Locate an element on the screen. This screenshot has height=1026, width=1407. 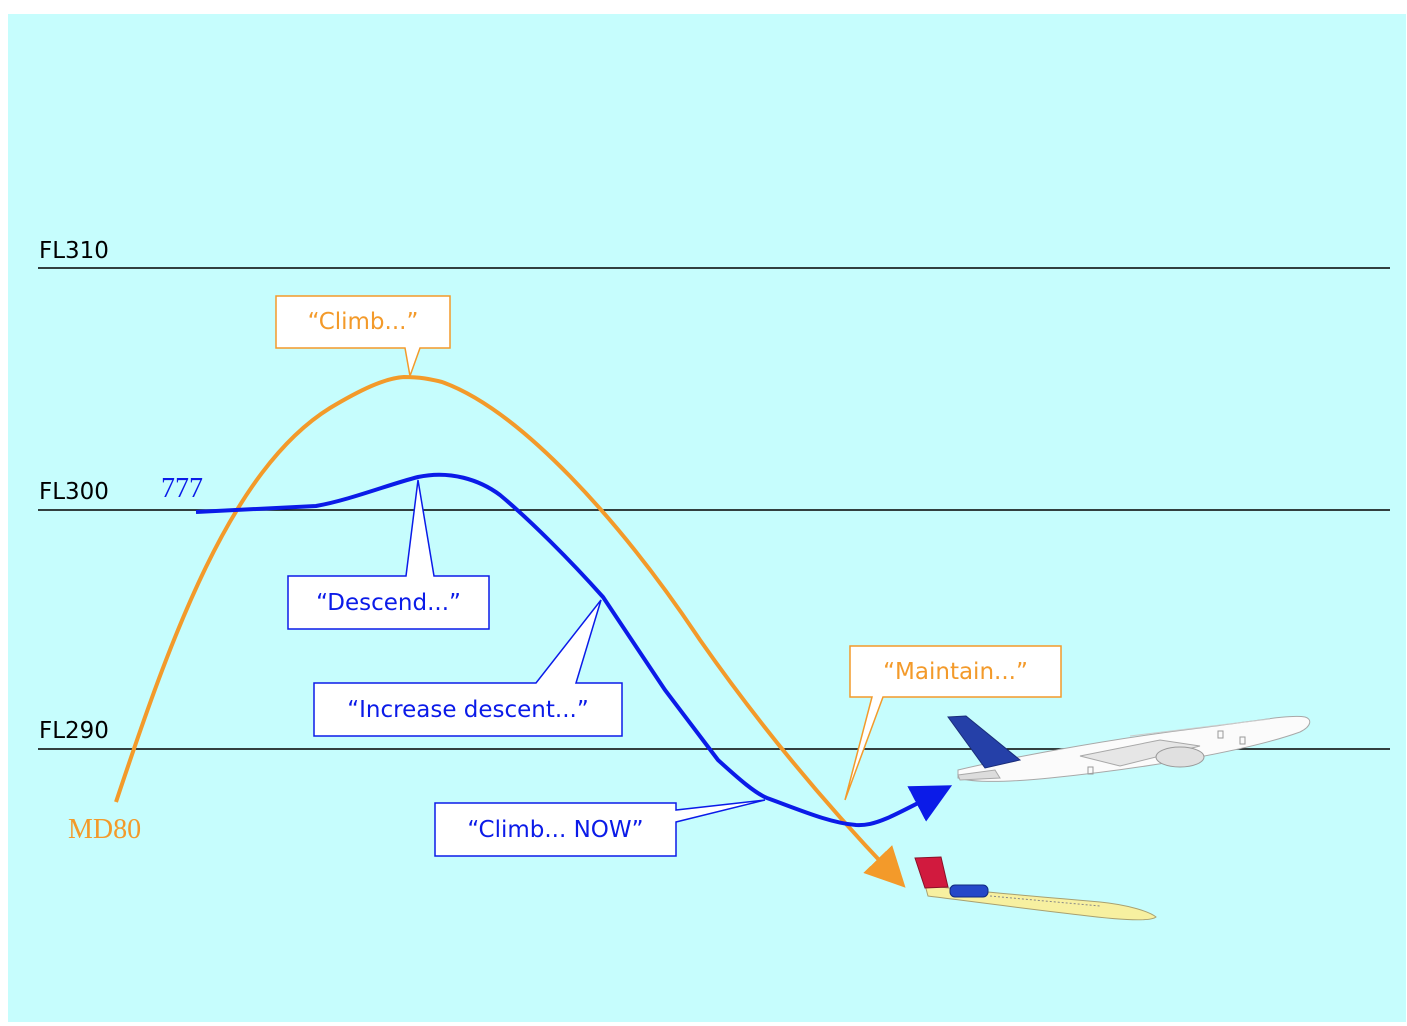
fl290-label: FL290 is located at coordinates (74, 731).